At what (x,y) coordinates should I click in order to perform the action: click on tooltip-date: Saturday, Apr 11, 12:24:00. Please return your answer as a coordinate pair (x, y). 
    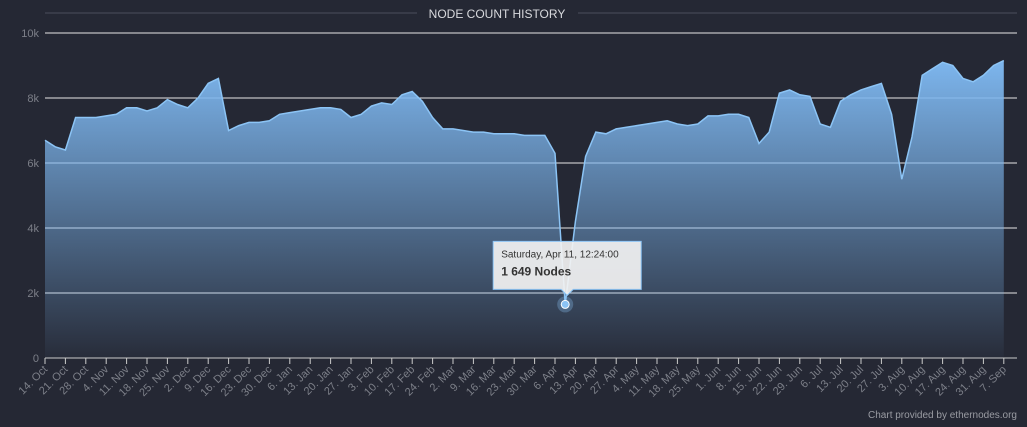
    Looking at the image, I should click on (560, 254).